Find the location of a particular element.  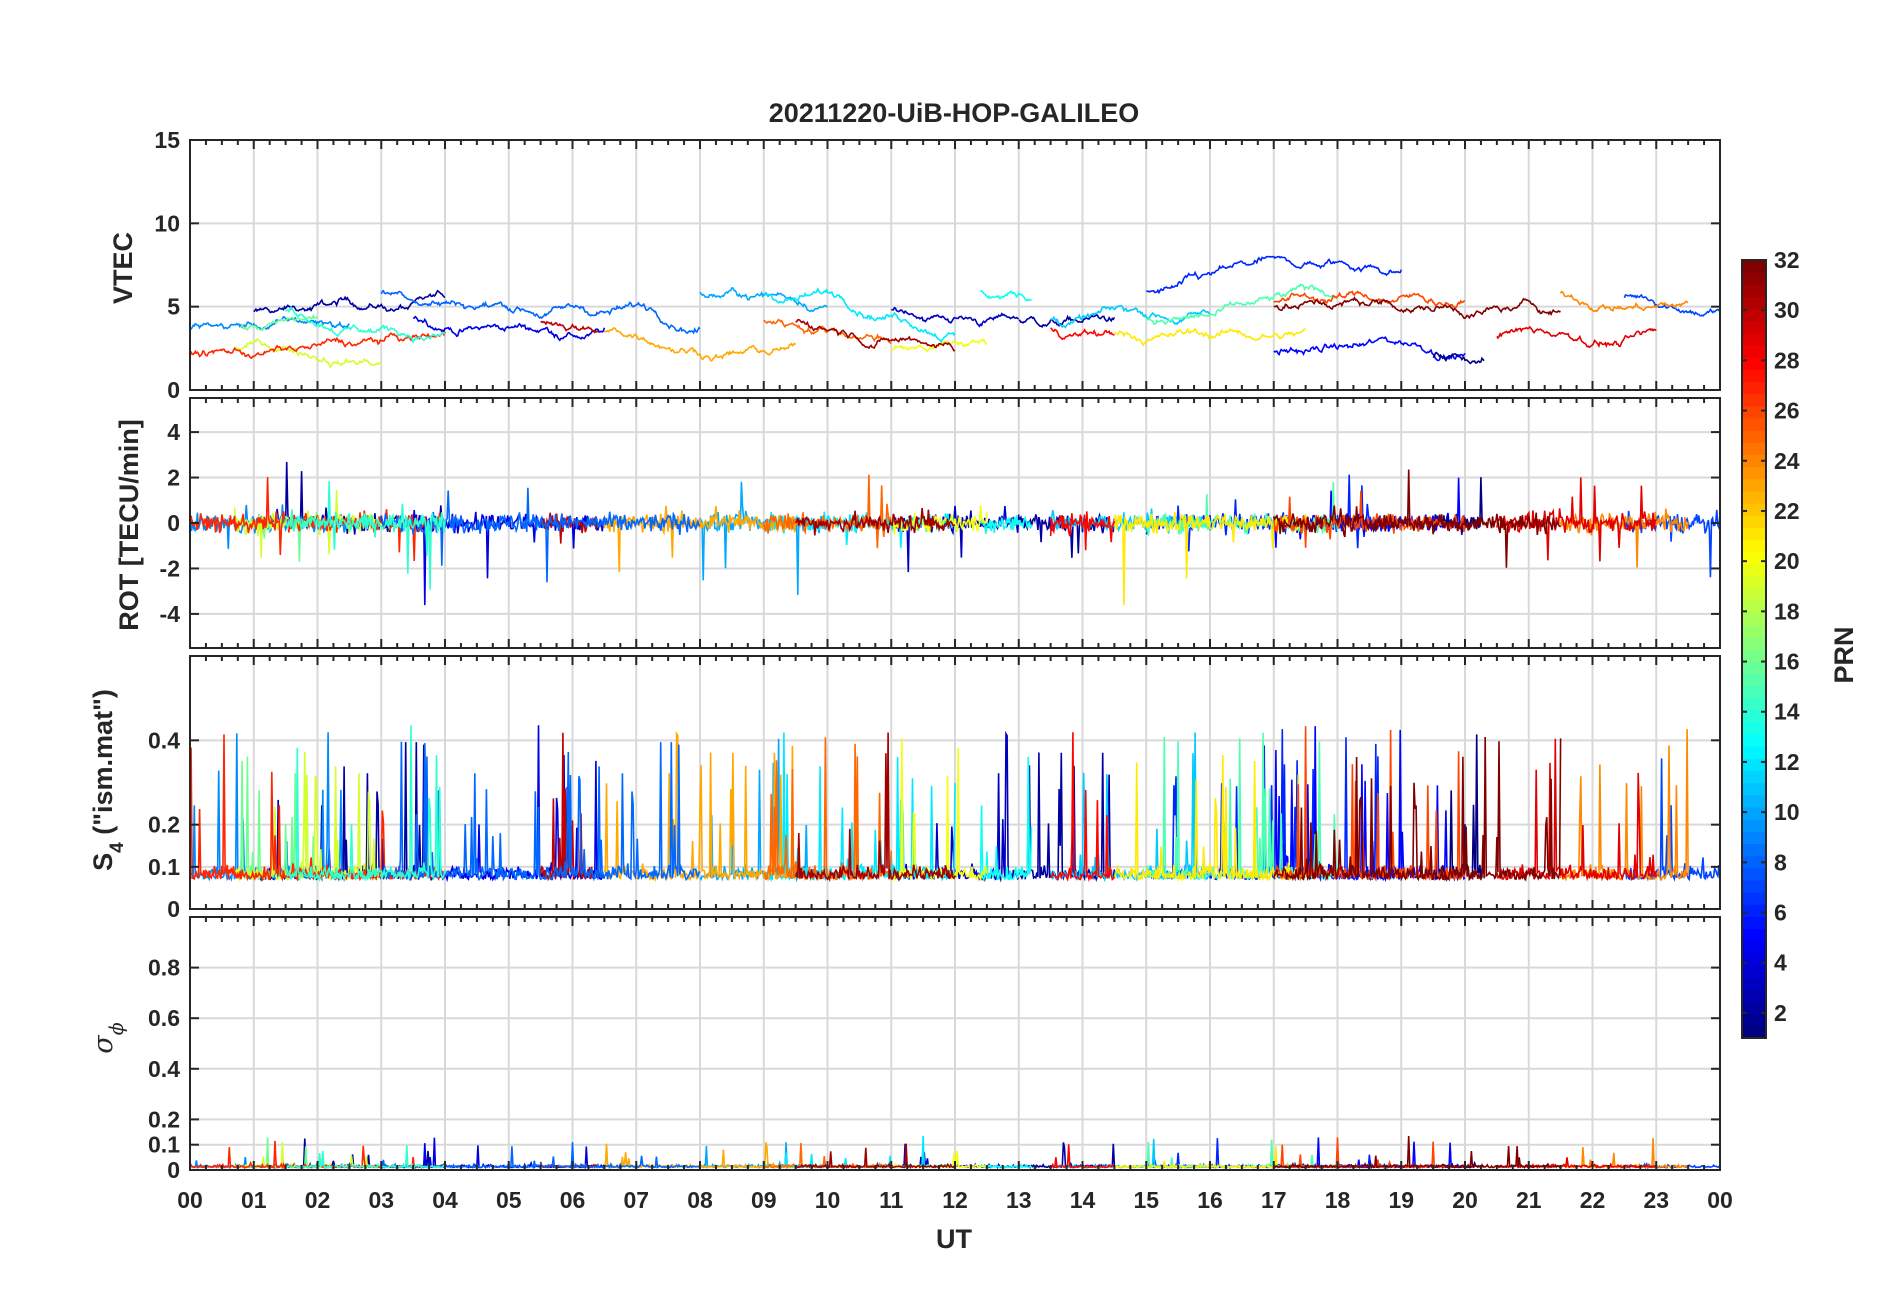

colorbar-label: PRN is located at coordinates (1844, 654).